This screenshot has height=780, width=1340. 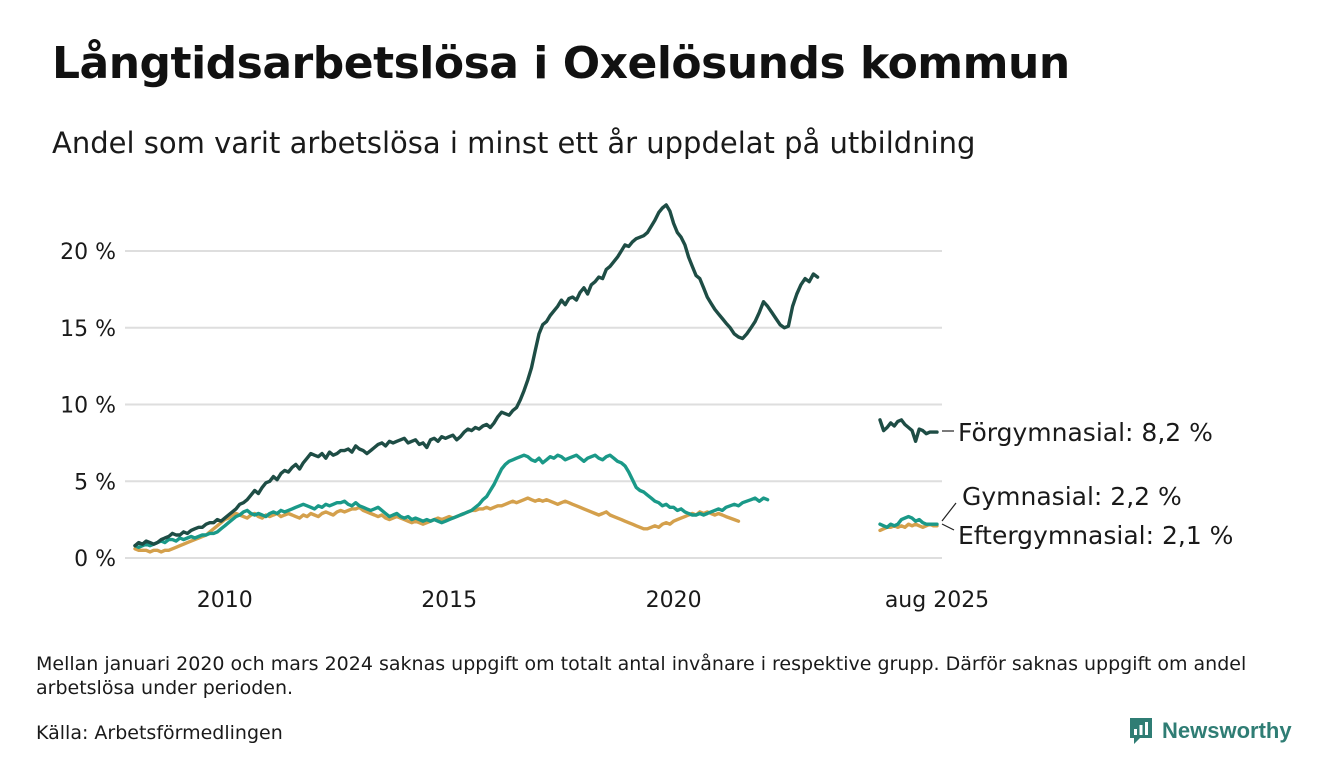 I want to click on newsworthy-logo: Newsworthy, so click(x=1210, y=731).